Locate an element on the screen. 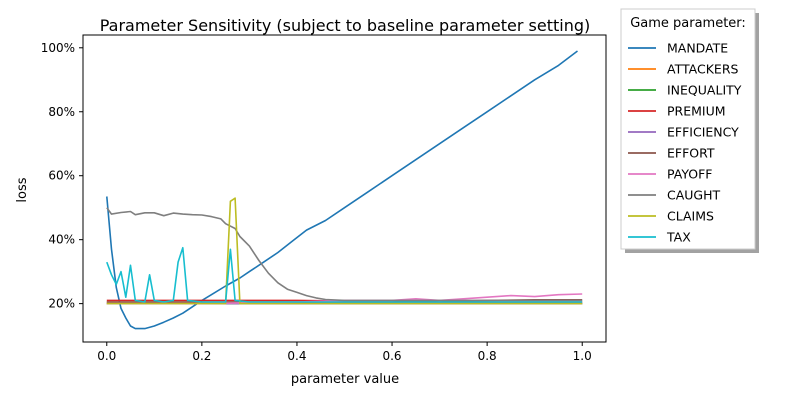 Image resolution: width=800 pixels, height=404 pixels. y-tick-label: 20% is located at coordinates (61, 304).